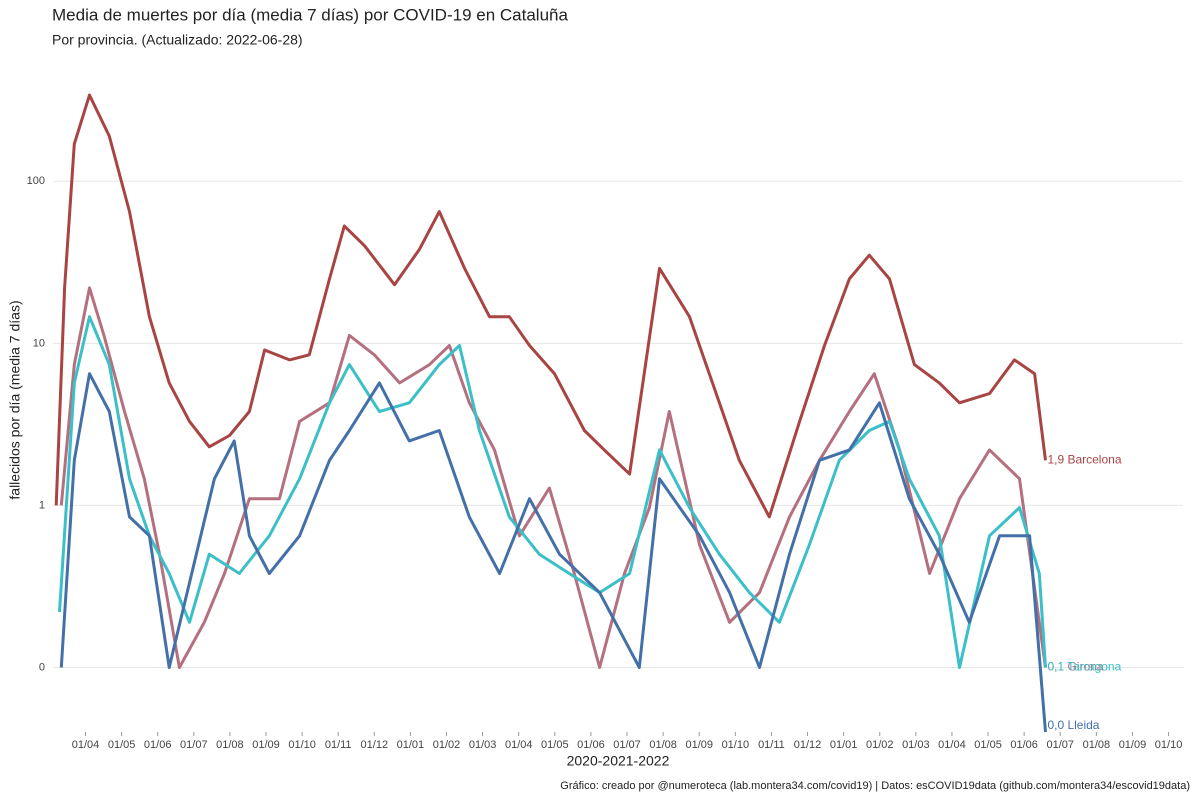 The height and width of the screenshot is (800, 1200). I want to click on end-label: 1,9 Barcelona, so click(1084, 459).